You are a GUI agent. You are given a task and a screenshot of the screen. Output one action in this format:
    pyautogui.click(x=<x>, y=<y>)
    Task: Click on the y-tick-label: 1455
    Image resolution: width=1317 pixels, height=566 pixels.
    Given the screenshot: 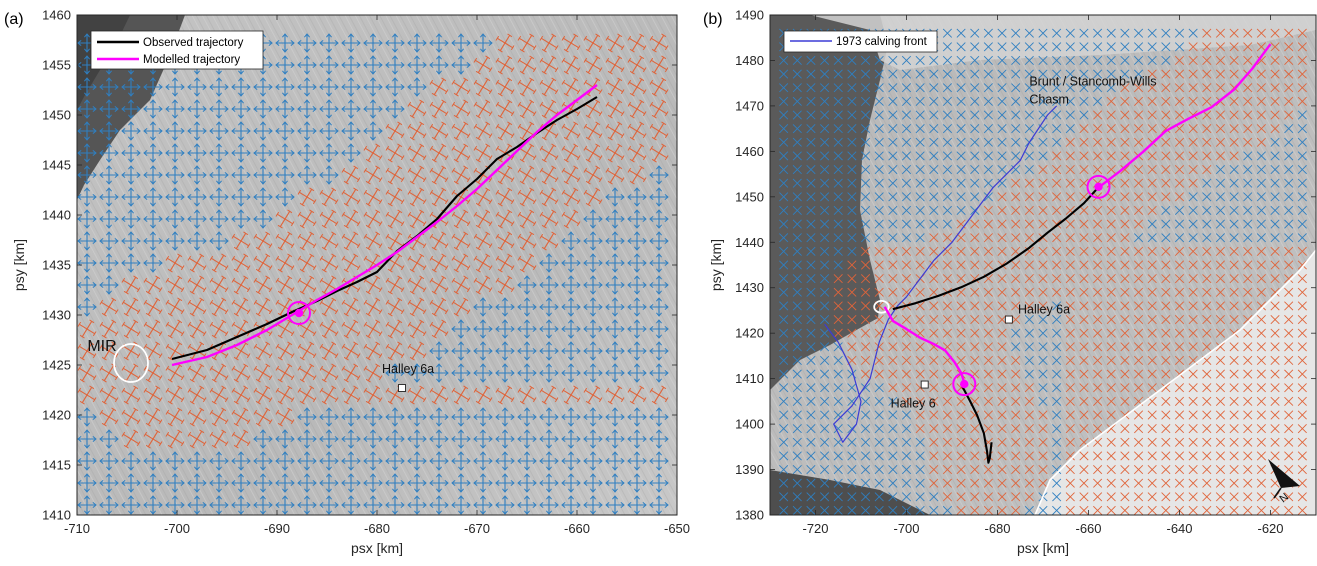 What is the action you would take?
    pyautogui.click(x=56, y=65)
    